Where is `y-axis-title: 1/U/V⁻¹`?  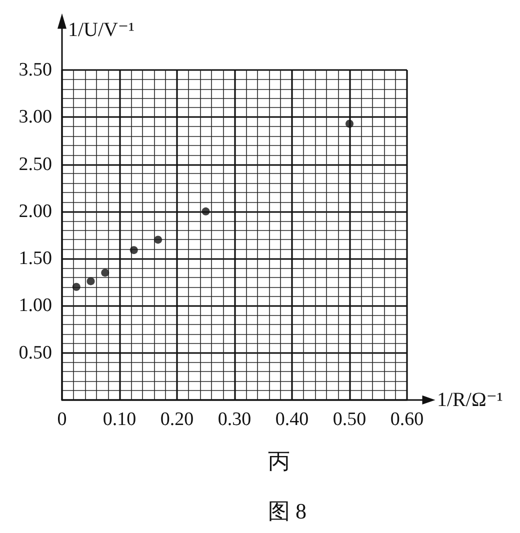 y-axis-title: 1/U/V⁻¹ is located at coordinates (101, 30).